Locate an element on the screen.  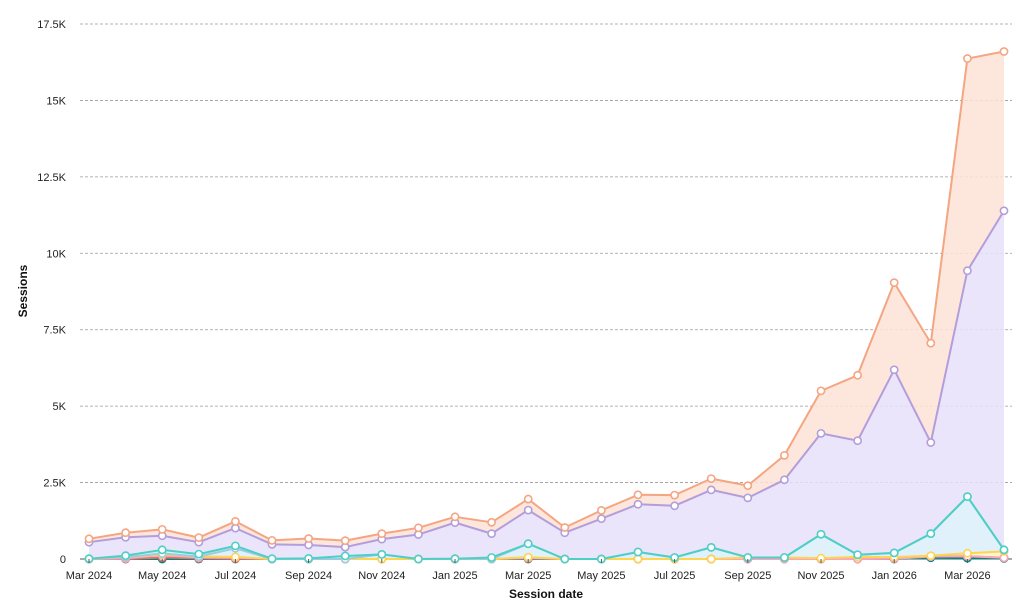
x-axis-title: Session date is located at coordinates (546, 594).